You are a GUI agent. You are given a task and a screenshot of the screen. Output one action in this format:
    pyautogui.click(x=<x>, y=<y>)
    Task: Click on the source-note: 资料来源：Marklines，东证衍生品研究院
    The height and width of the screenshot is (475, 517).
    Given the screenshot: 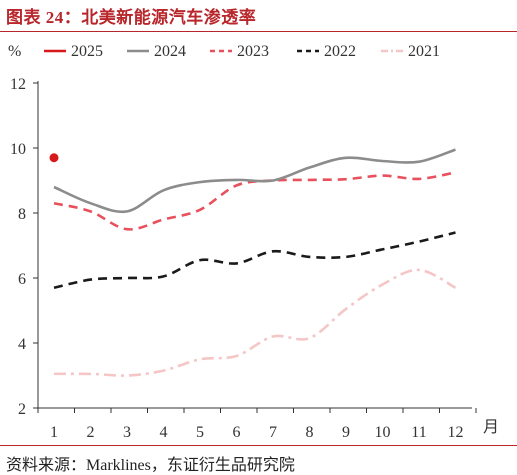 What is the action you would take?
    pyautogui.click(x=150, y=465)
    